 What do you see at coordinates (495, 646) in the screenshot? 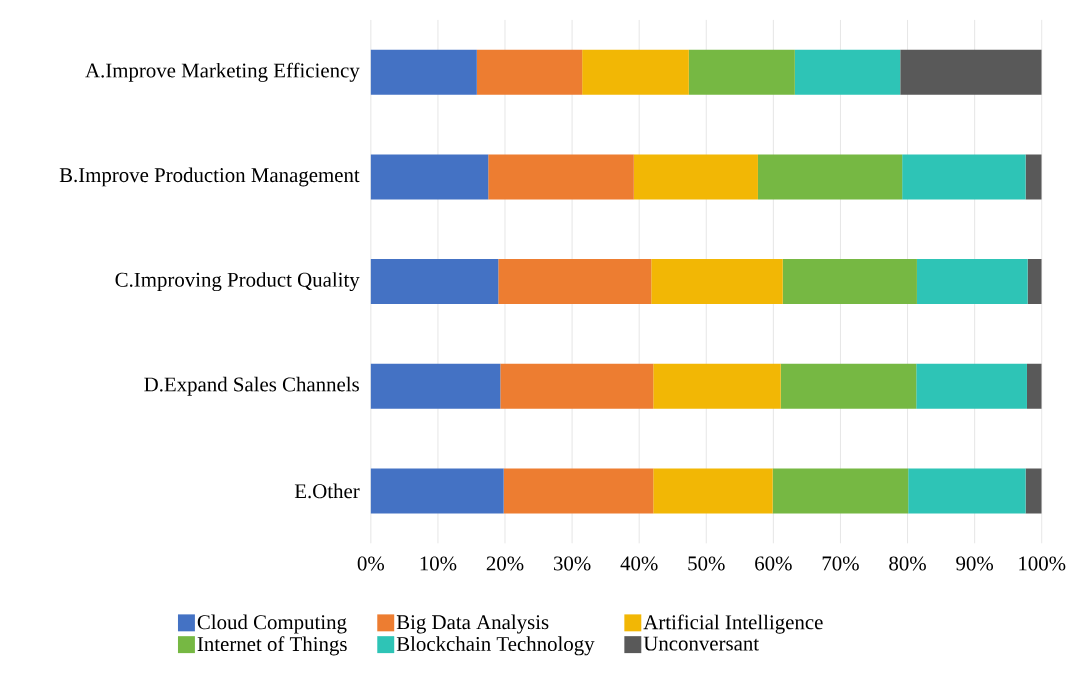
I see `legend-label: Blockchain Technology` at bounding box center [495, 646].